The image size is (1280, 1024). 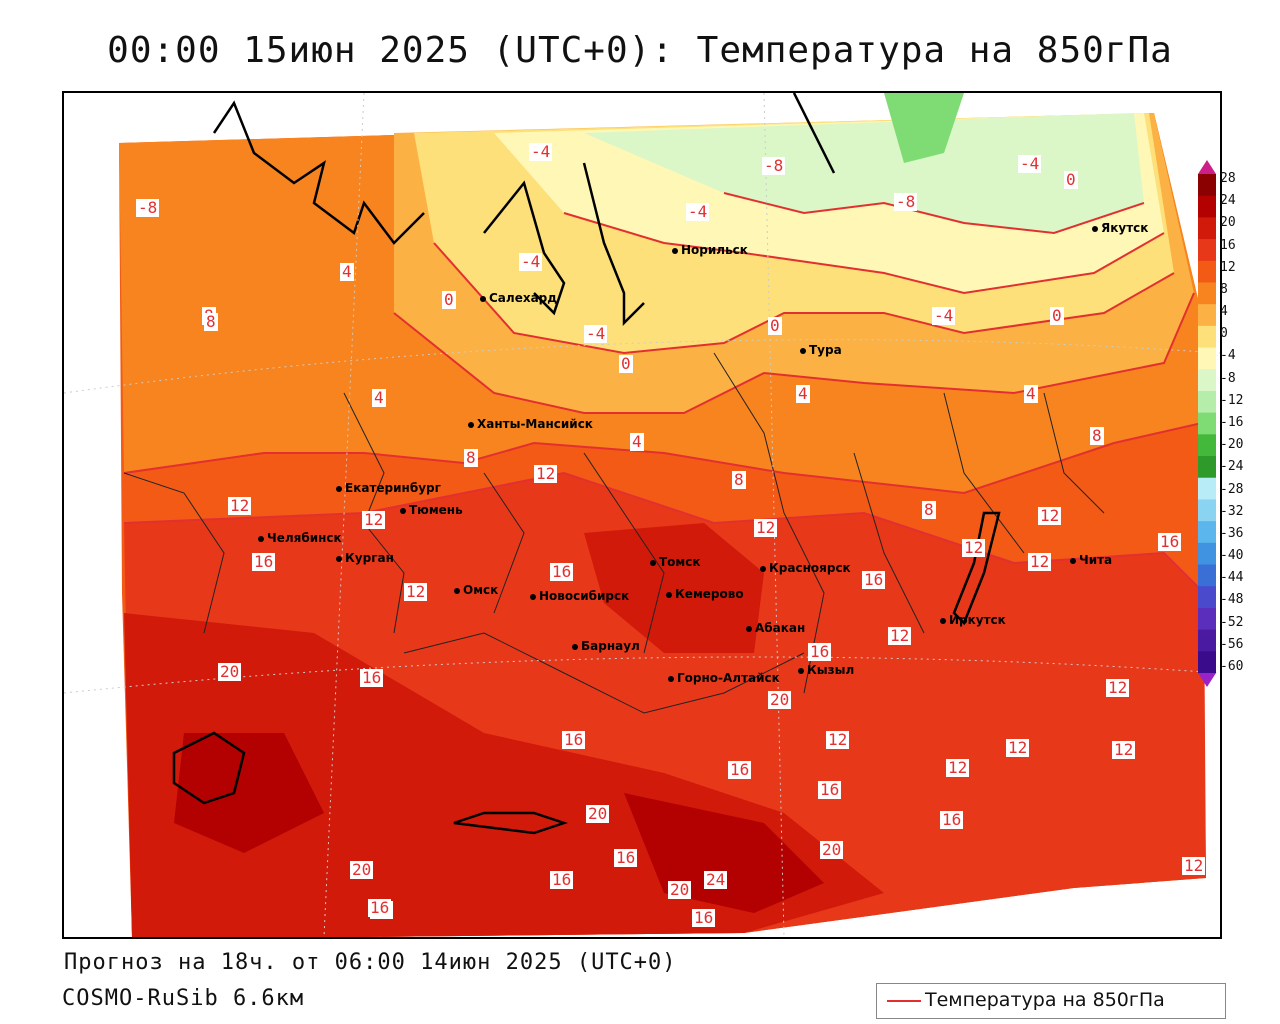 I want to click on colorbar-tick-label: 28, so click(x=1228, y=178).